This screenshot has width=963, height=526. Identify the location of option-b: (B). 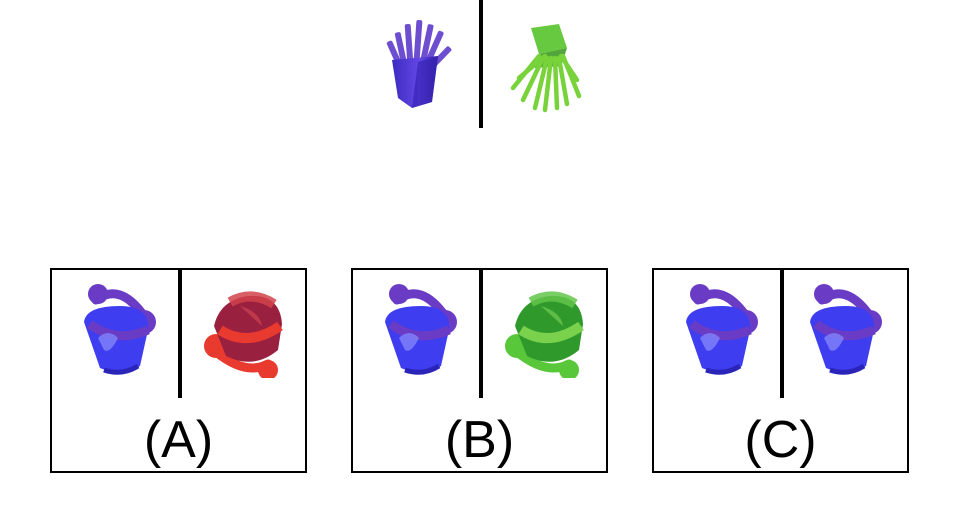
(479, 370).